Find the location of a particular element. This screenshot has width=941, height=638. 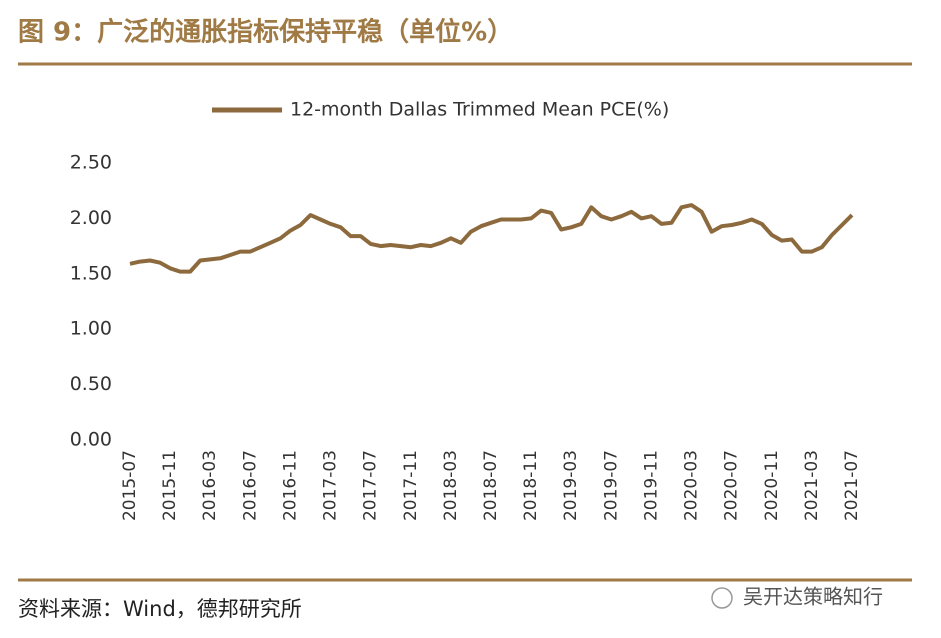

y-tick-label: 2.00 is located at coordinates (91, 218).